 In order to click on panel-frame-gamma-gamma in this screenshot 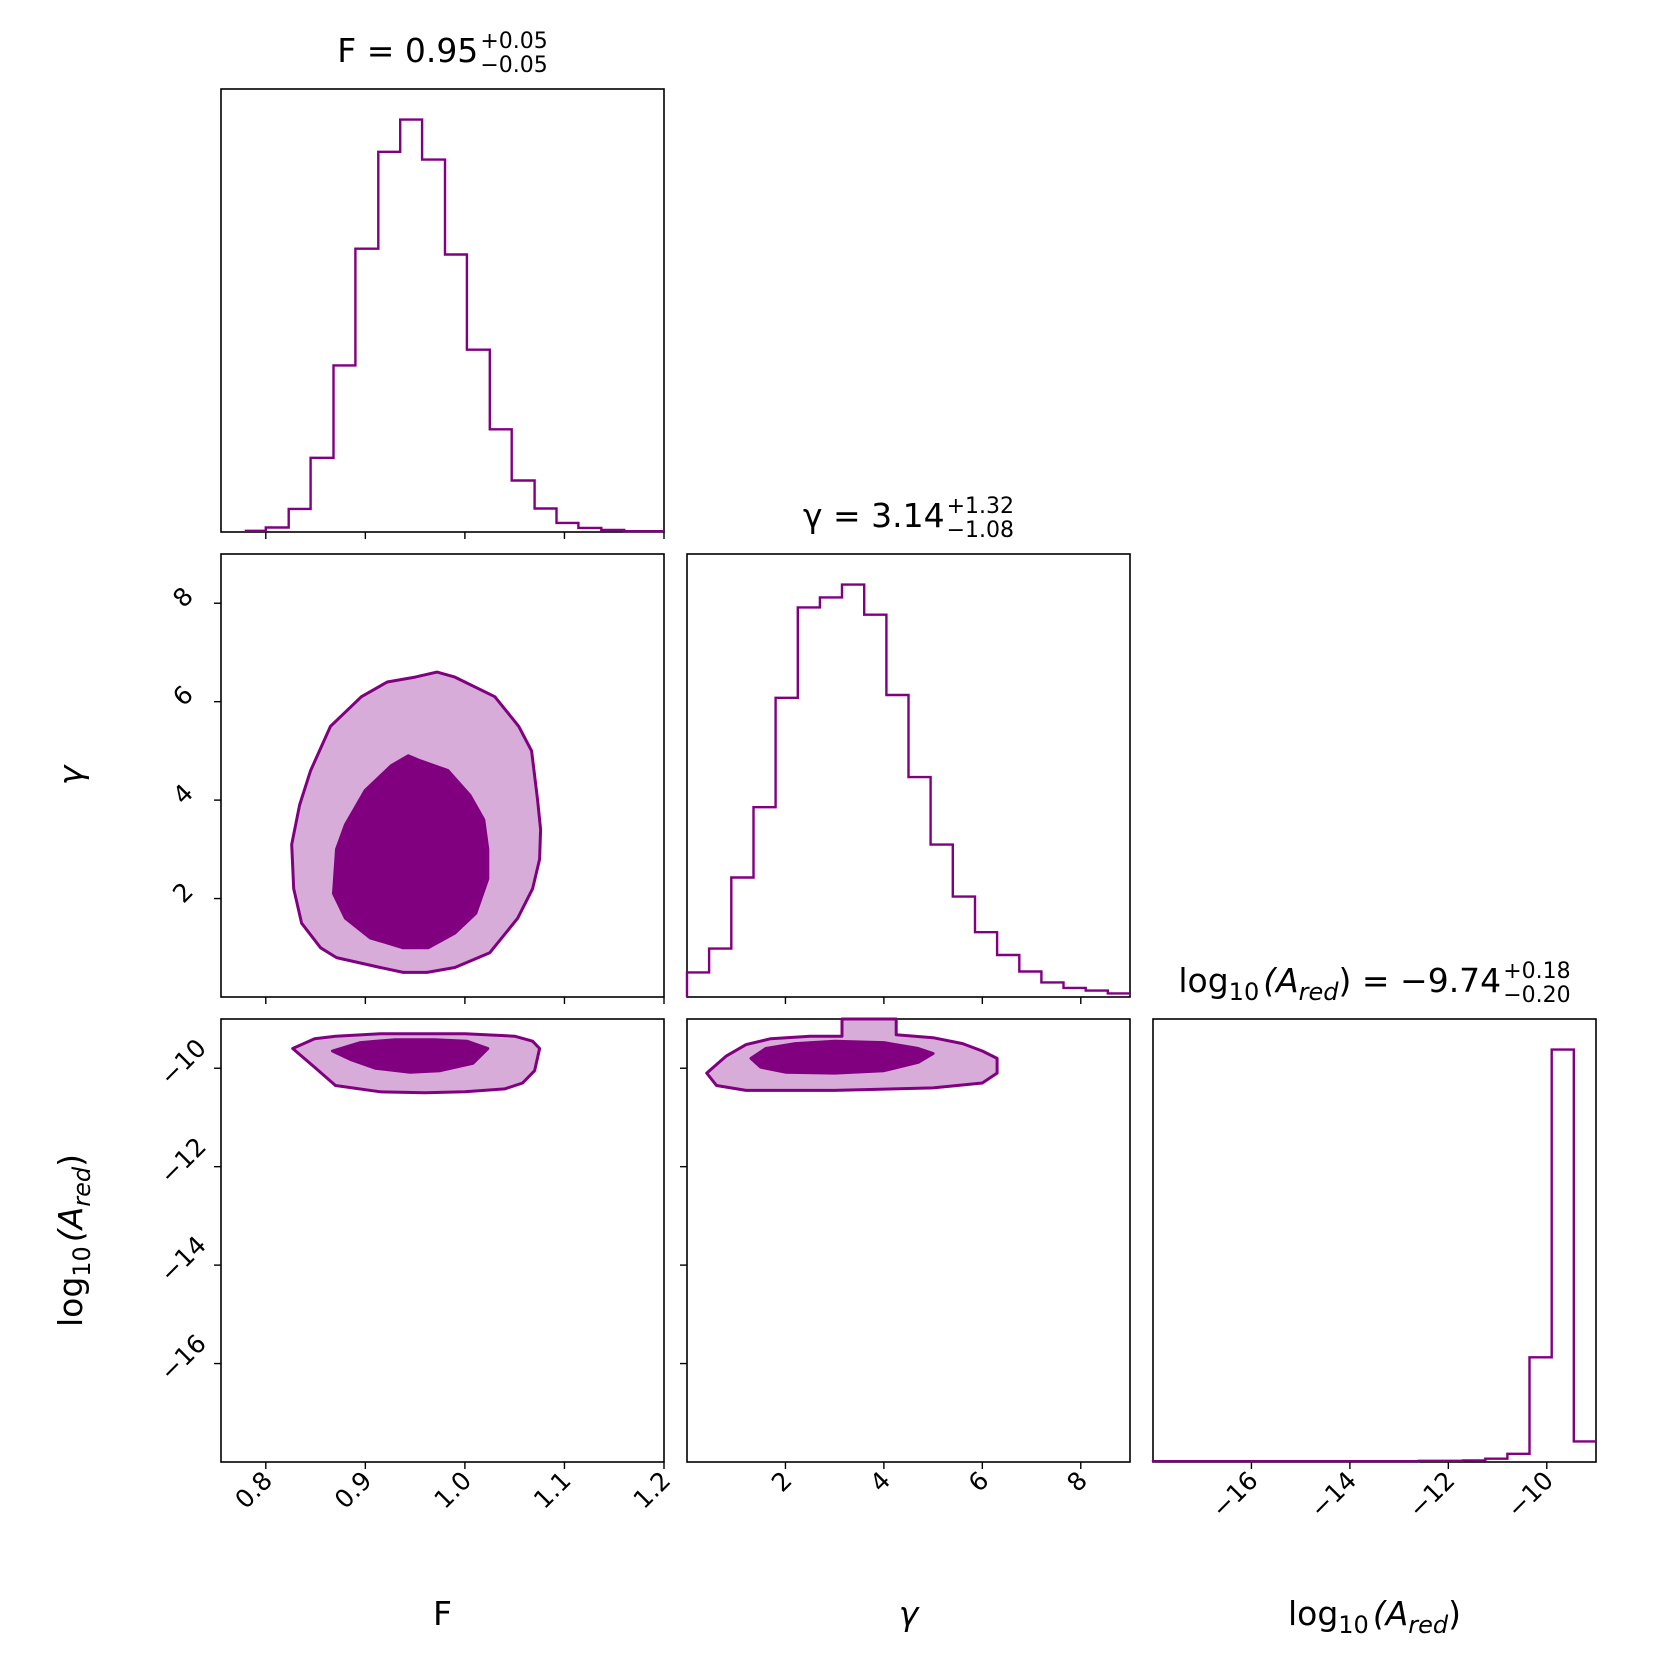, I will do `click(908, 775)`.